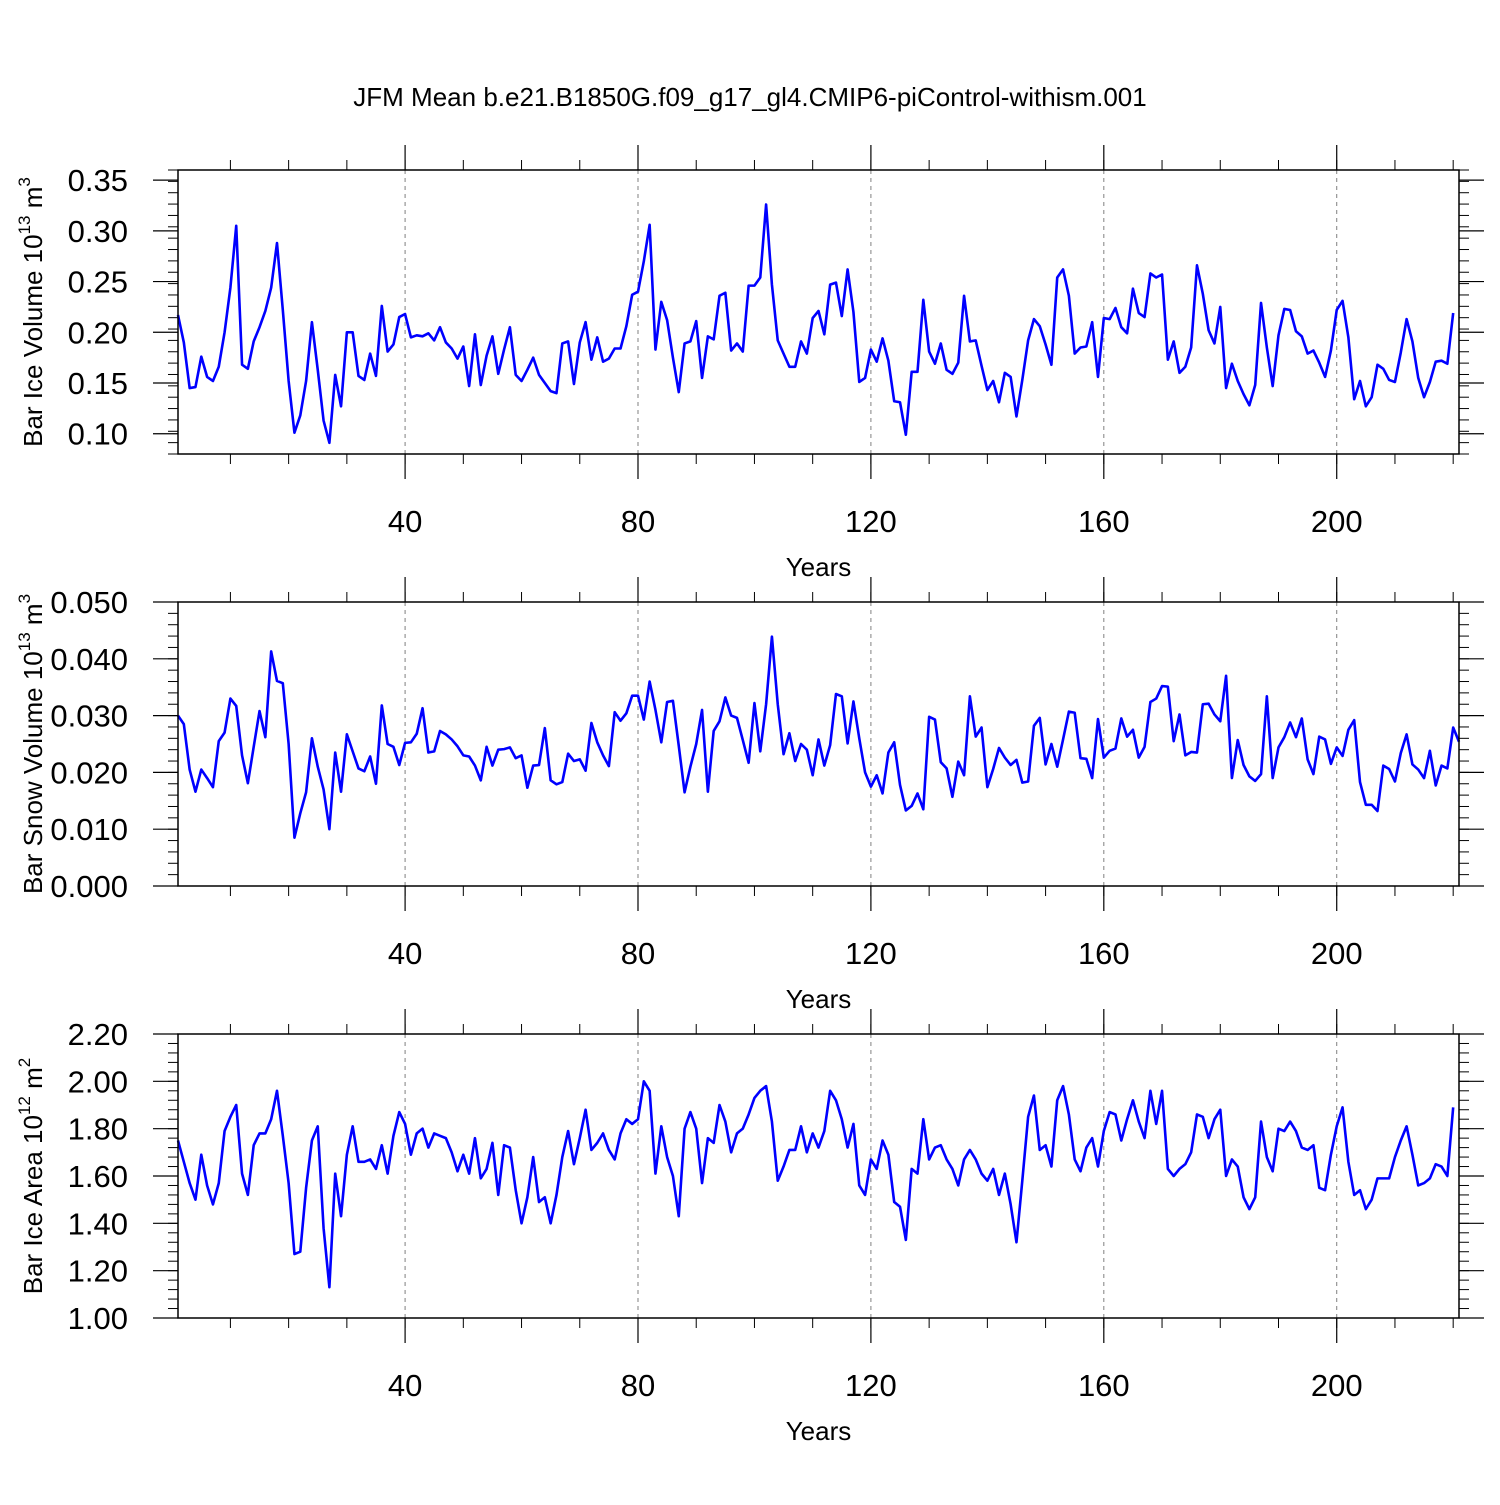 This screenshot has height=1505, width=1500. What do you see at coordinates (98, 1176) in the screenshot?
I see `y-tick-label: 1.60` at bounding box center [98, 1176].